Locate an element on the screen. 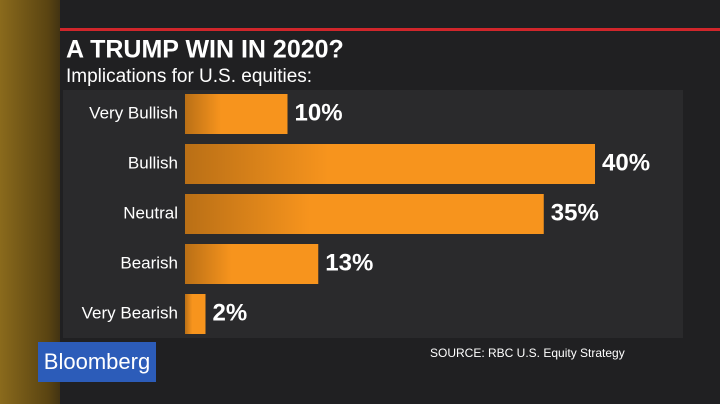 The height and width of the screenshot is (404, 720). brand-box is located at coordinates (97, 362).